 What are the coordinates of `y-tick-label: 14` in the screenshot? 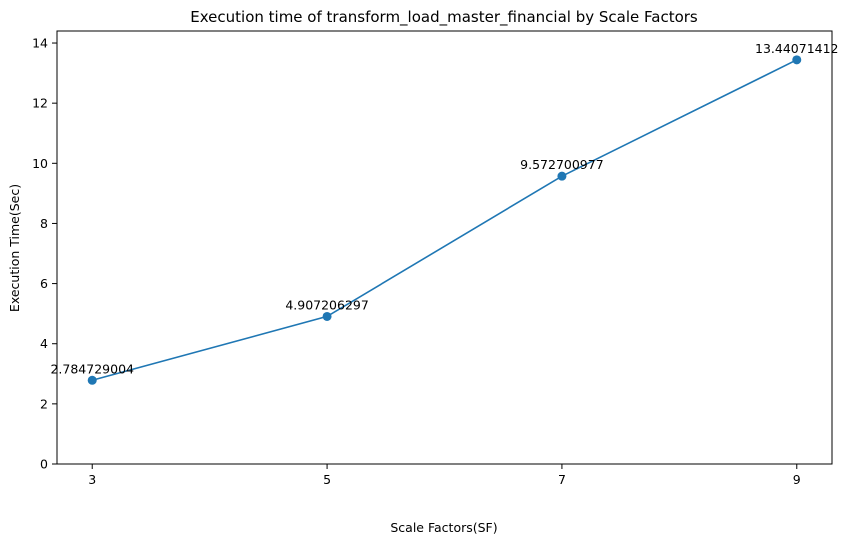 It's located at (40, 43).